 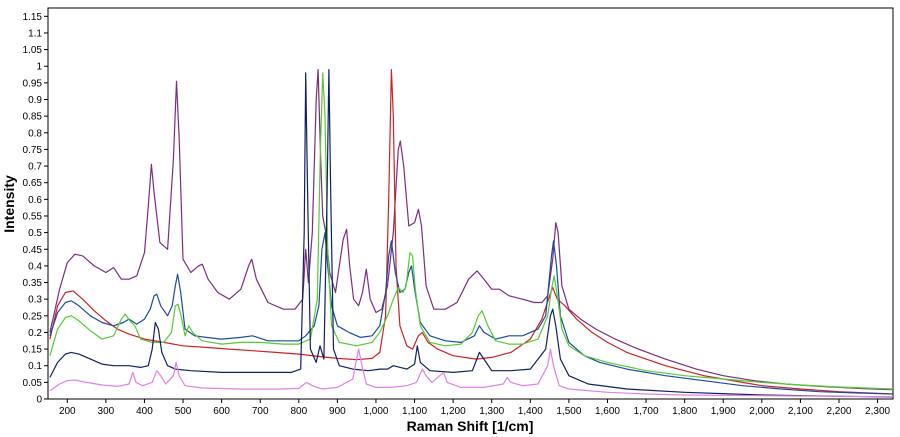 What do you see at coordinates (35, 200) in the screenshot?
I see `y-tick-label: 0.6` at bounding box center [35, 200].